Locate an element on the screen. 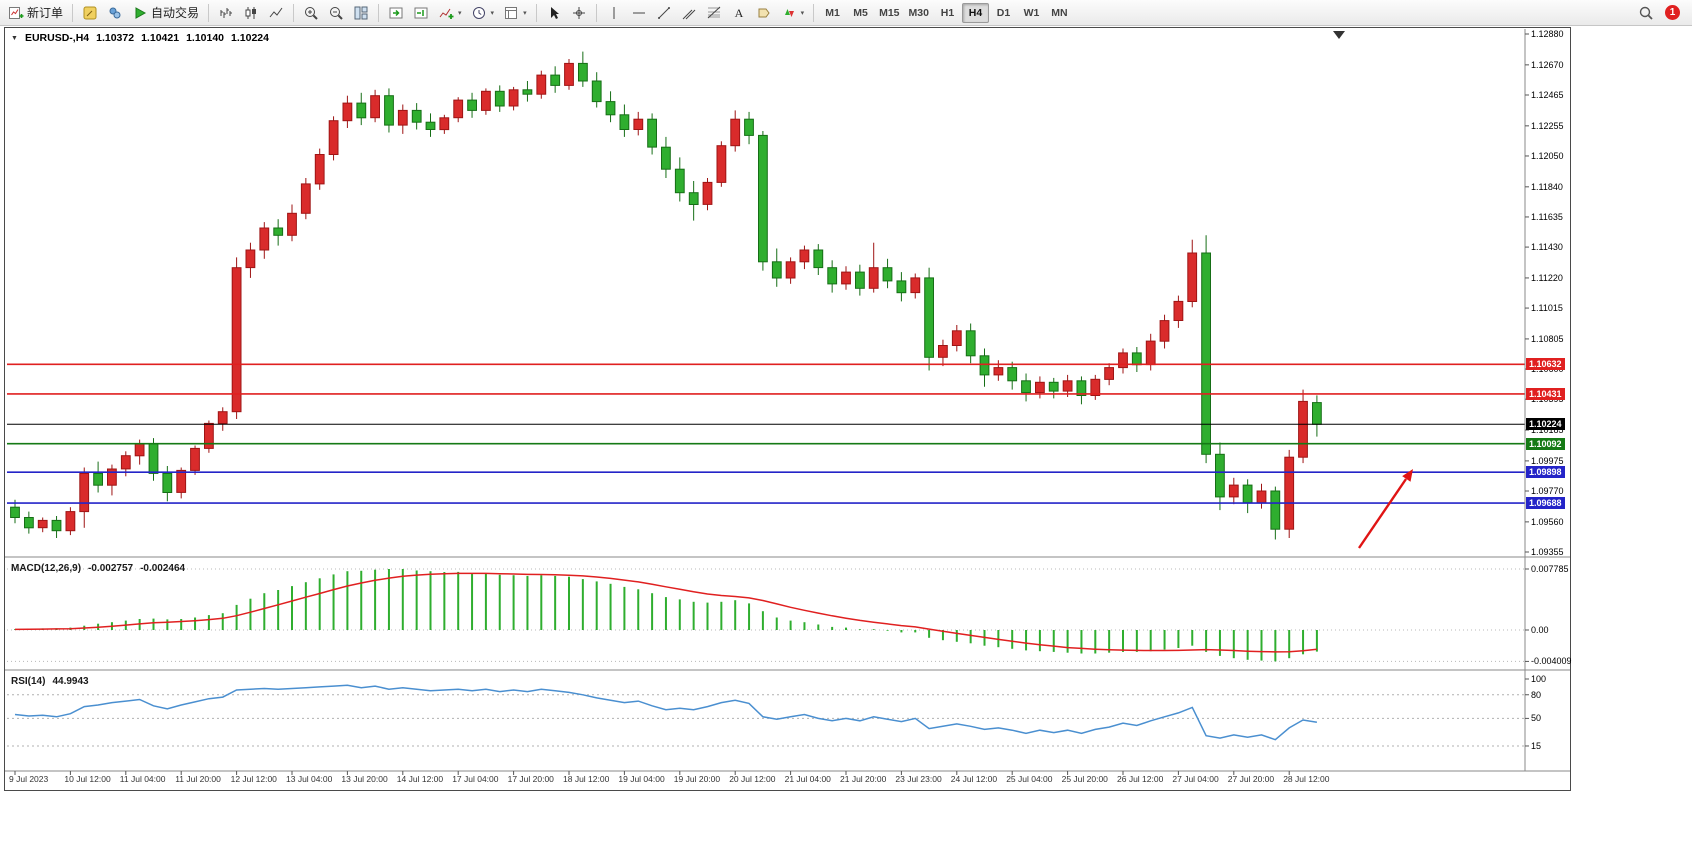 Image resolution: width=1692 pixels, height=853 pixels. label-icon is located at coordinates (764, 13).